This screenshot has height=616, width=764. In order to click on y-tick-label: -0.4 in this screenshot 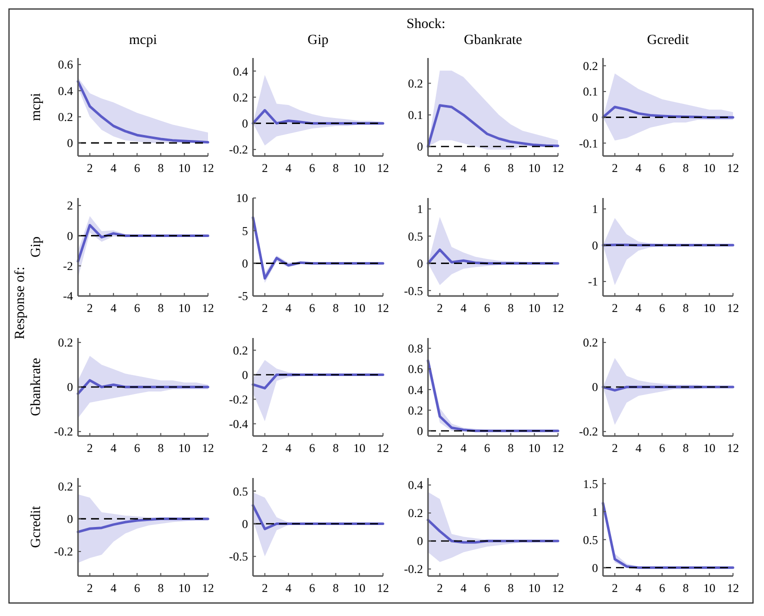, I will do `click(238, 423)`.